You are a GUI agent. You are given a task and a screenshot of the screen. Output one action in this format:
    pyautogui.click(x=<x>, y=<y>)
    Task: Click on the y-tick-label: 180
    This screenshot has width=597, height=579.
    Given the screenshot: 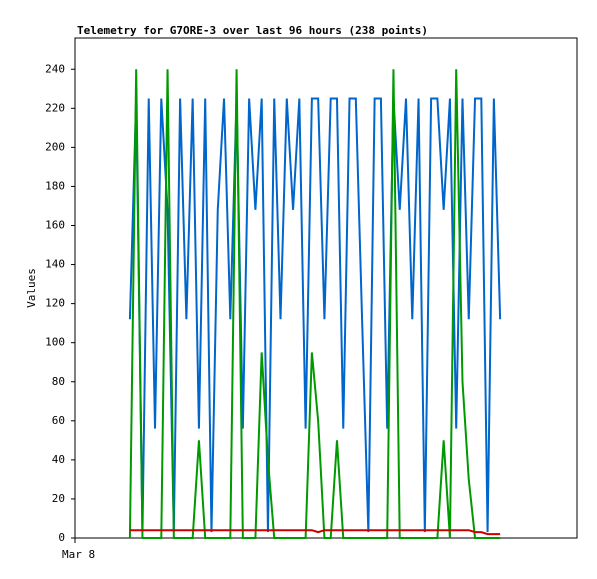 What is the action you would take?
    pyautogui.click(x=55, y=185)
    